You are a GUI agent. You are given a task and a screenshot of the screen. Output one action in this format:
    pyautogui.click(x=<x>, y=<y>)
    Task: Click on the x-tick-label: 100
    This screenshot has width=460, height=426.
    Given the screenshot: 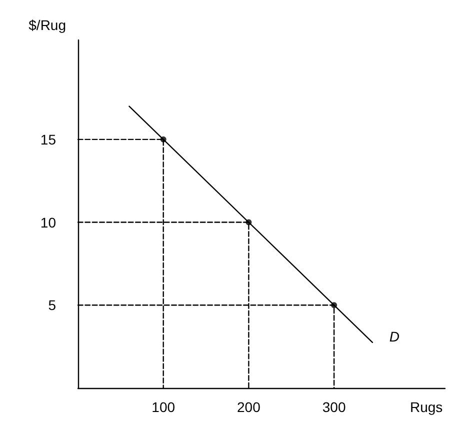 What is the action you would take?
    pyautogui.click(x=164, y=407)
    